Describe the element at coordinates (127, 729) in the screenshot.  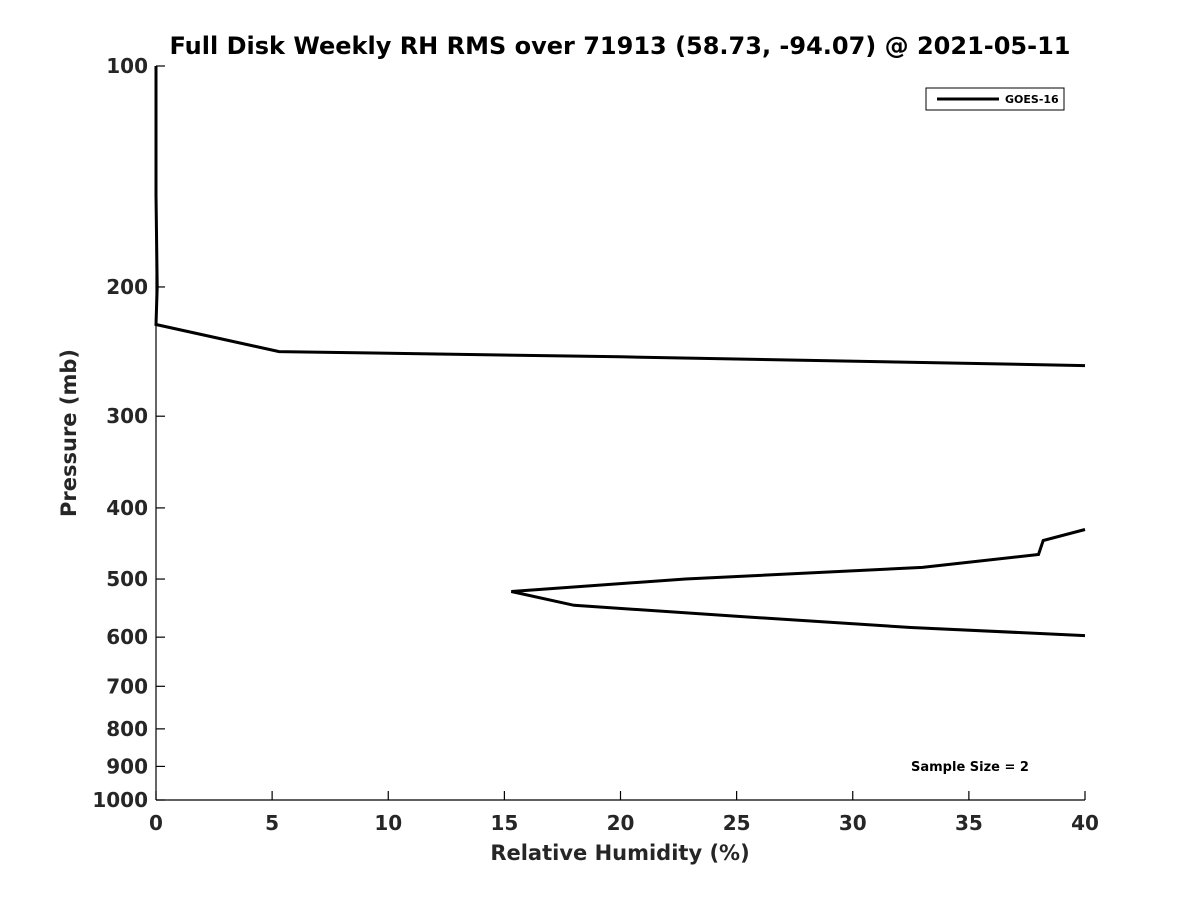
I see `y-tick-label: 800` at that location.